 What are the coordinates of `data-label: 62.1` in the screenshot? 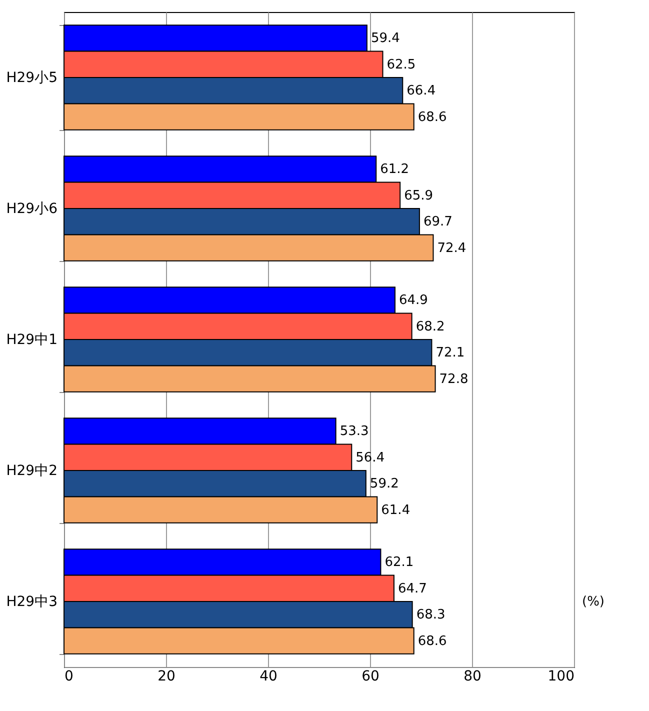 It's located at (399, 562).